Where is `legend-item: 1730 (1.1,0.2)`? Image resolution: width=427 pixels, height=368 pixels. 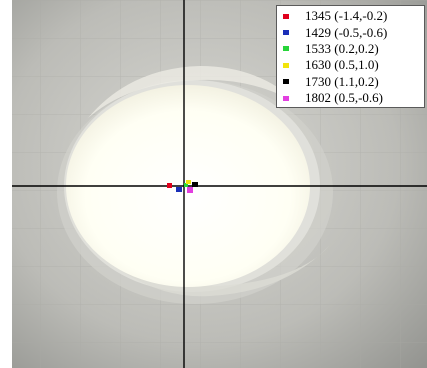 legend-item: 1730 (1.1,0.2) is located at coordinates (353, 82).